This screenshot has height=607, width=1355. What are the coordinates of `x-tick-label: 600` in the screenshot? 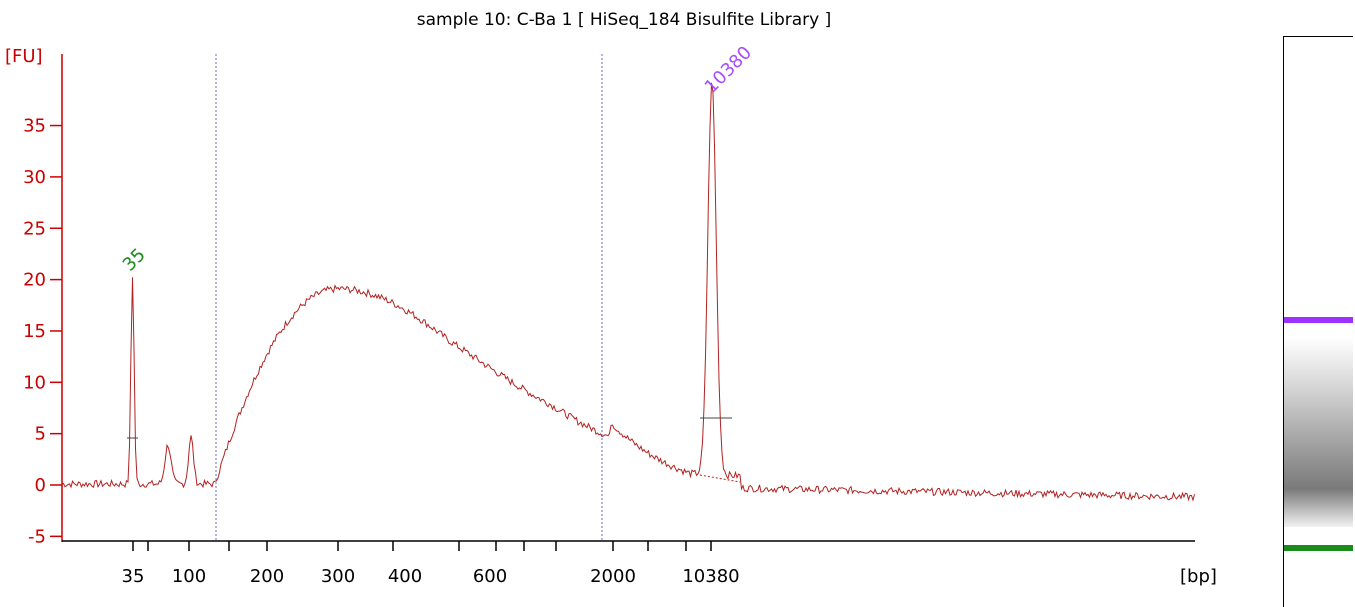 It's located at (490, 576).